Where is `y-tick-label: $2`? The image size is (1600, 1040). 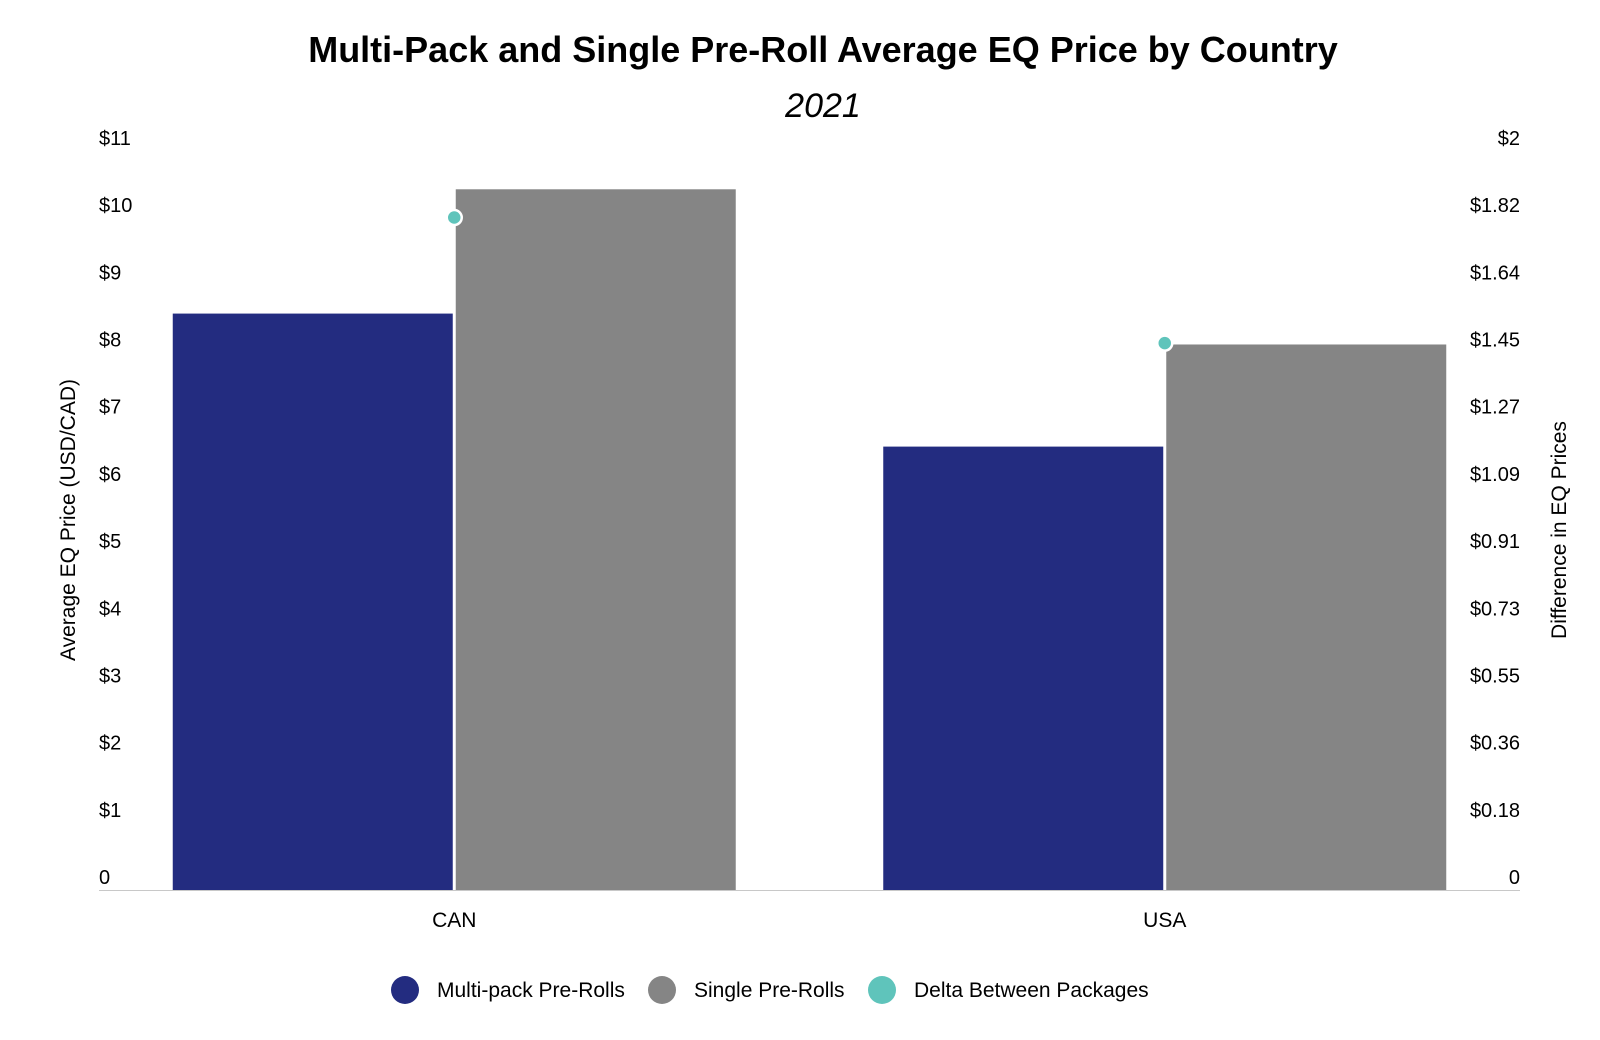
y-tick-label: $2 is located at coordinates (110, 744).